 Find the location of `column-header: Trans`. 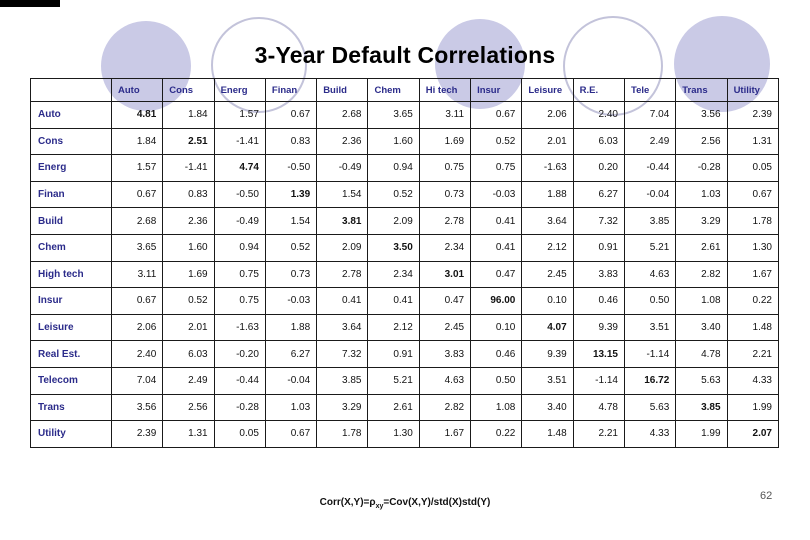

column-header: Trans is located at coordinates (701, 90).